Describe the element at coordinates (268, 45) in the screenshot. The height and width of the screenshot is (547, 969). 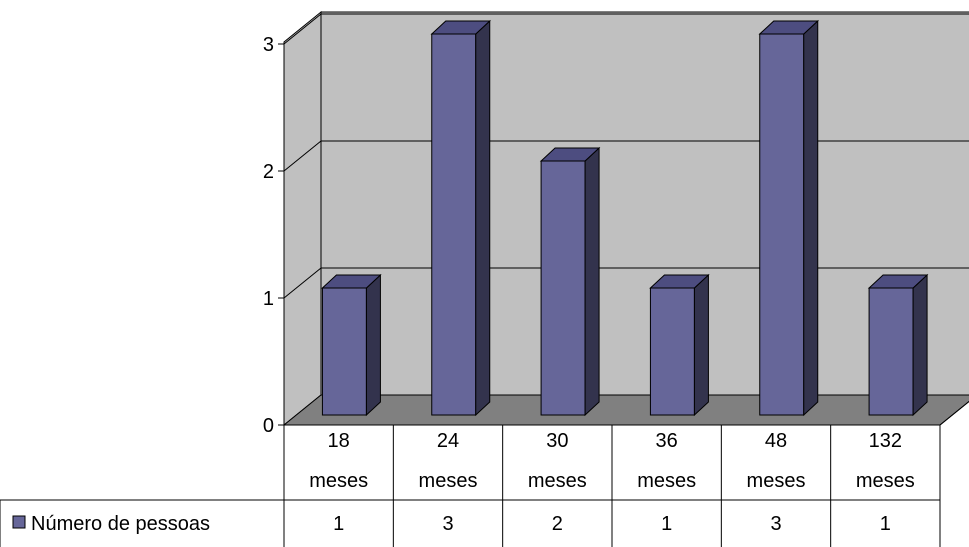
I see `y-tick-label: 3` at that location.